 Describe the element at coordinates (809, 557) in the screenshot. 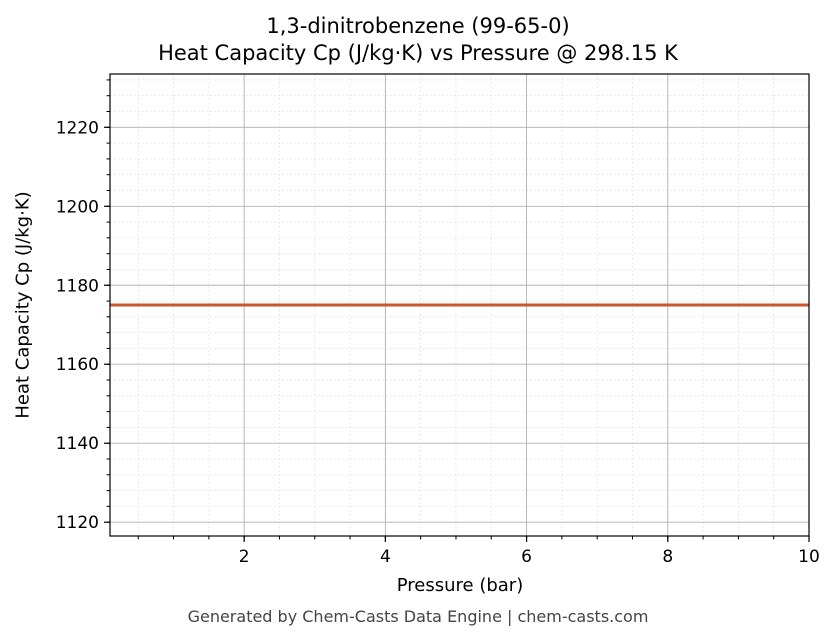

I see `x-tick-label: 10` at that location.